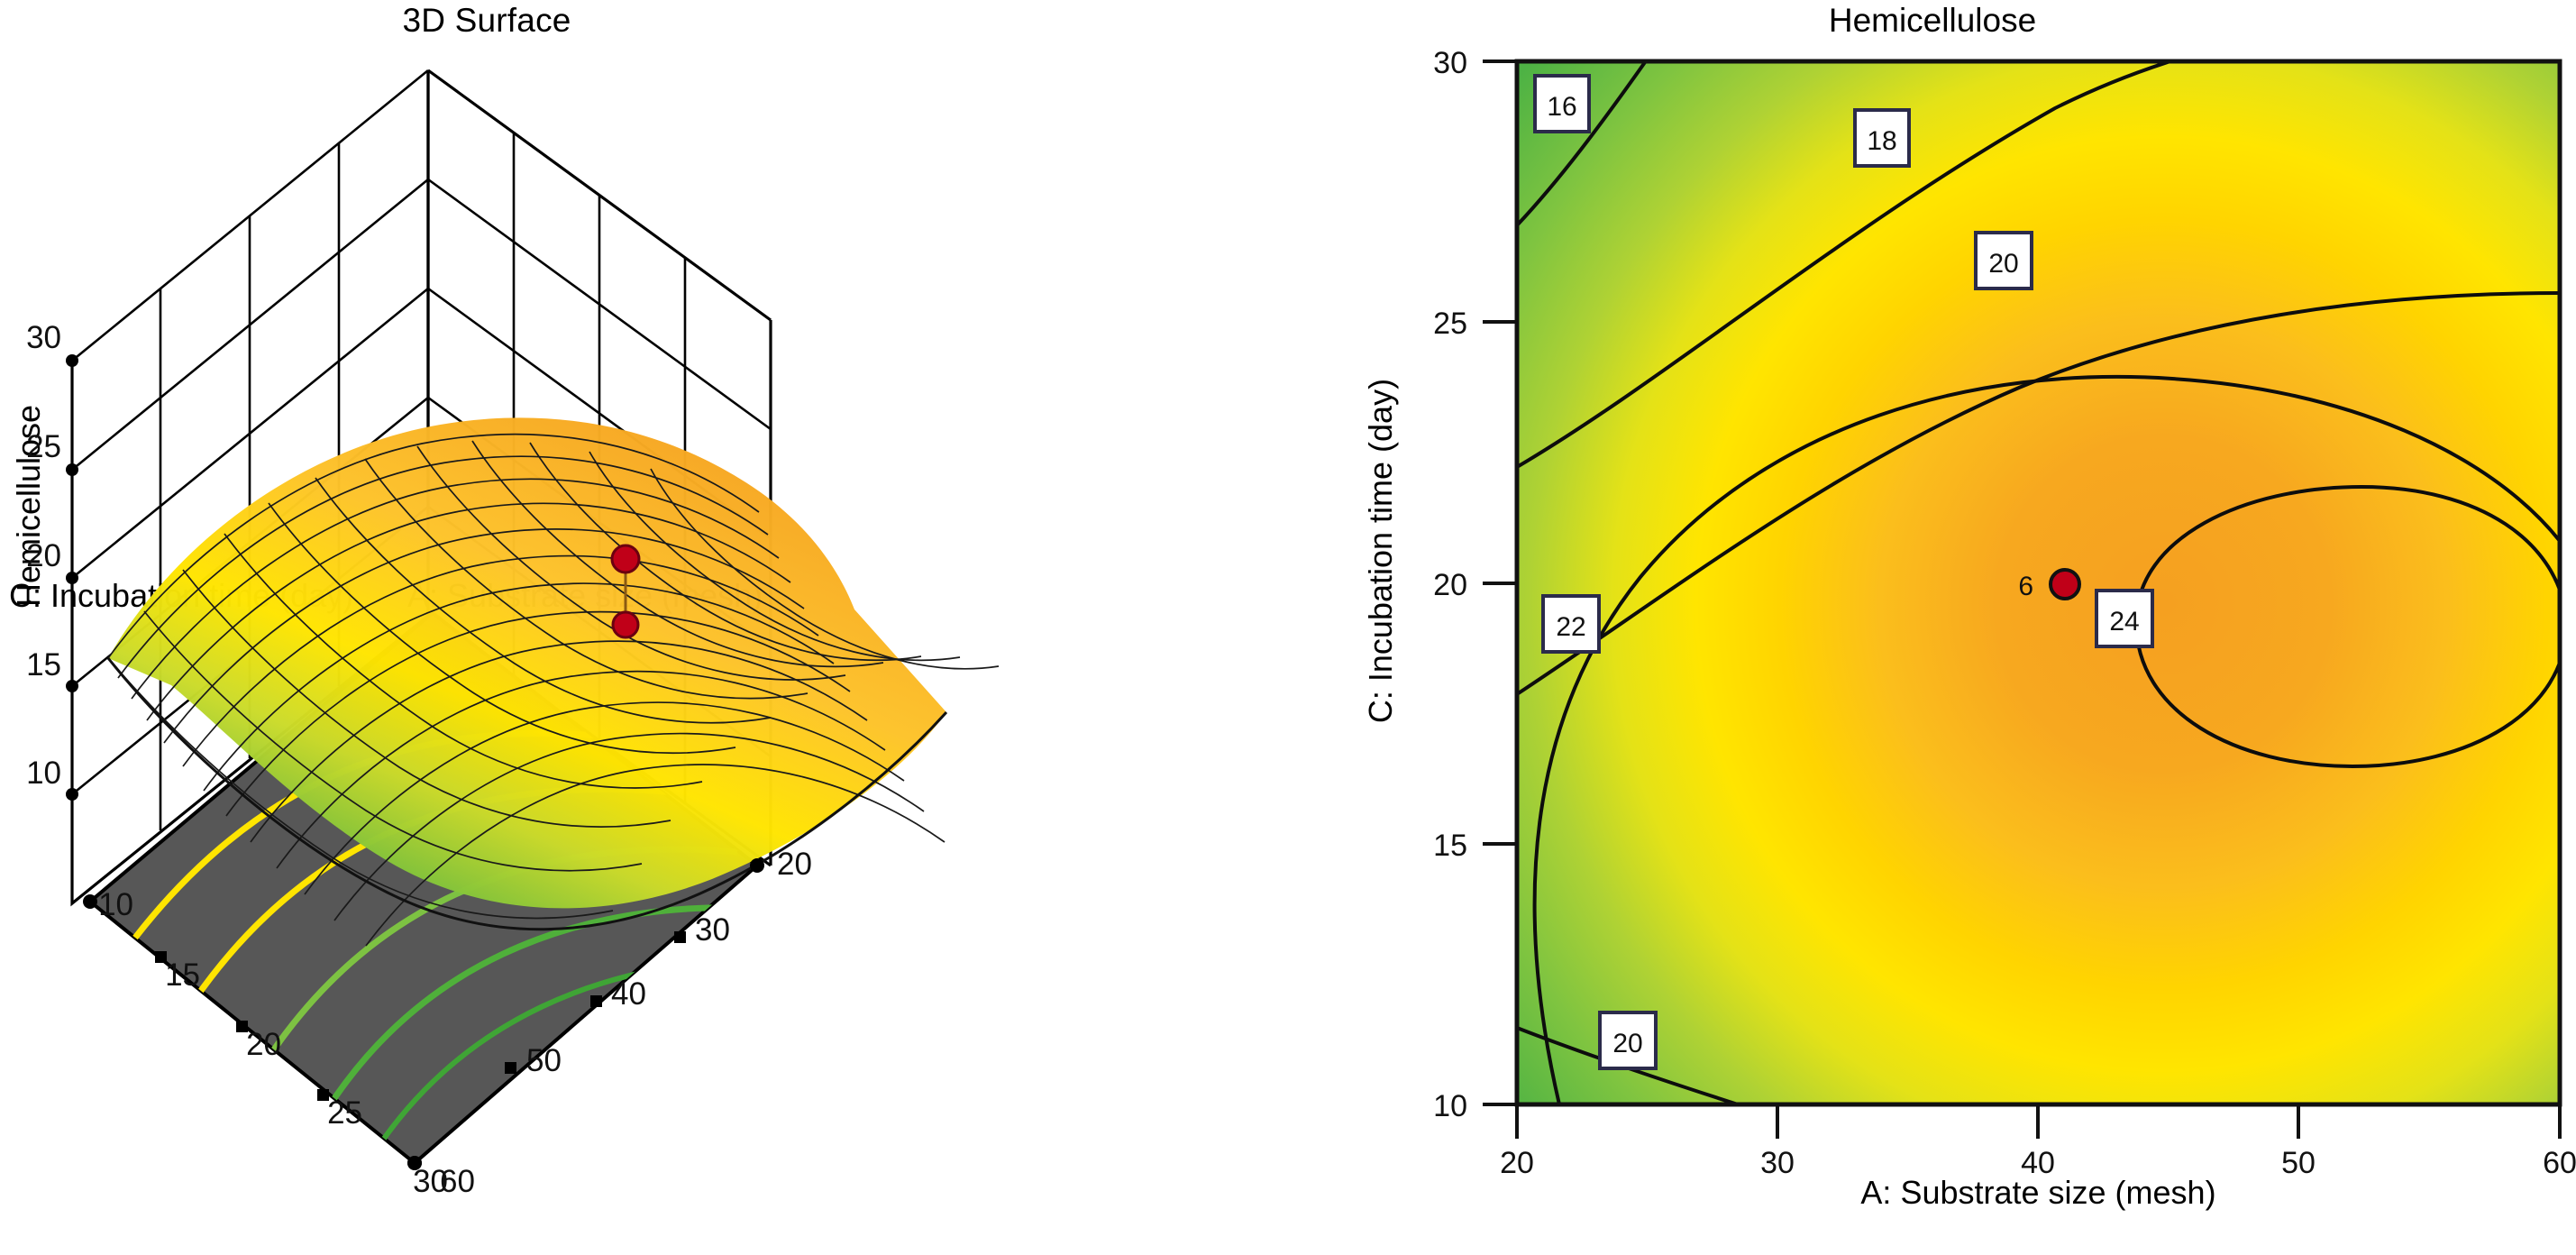 Image resolution: width=2576 pixels, height=1255 pixels. Describe the element at coordinates (2124, 622) in the screenshot. I see `contour-label-text: 24` at that location.